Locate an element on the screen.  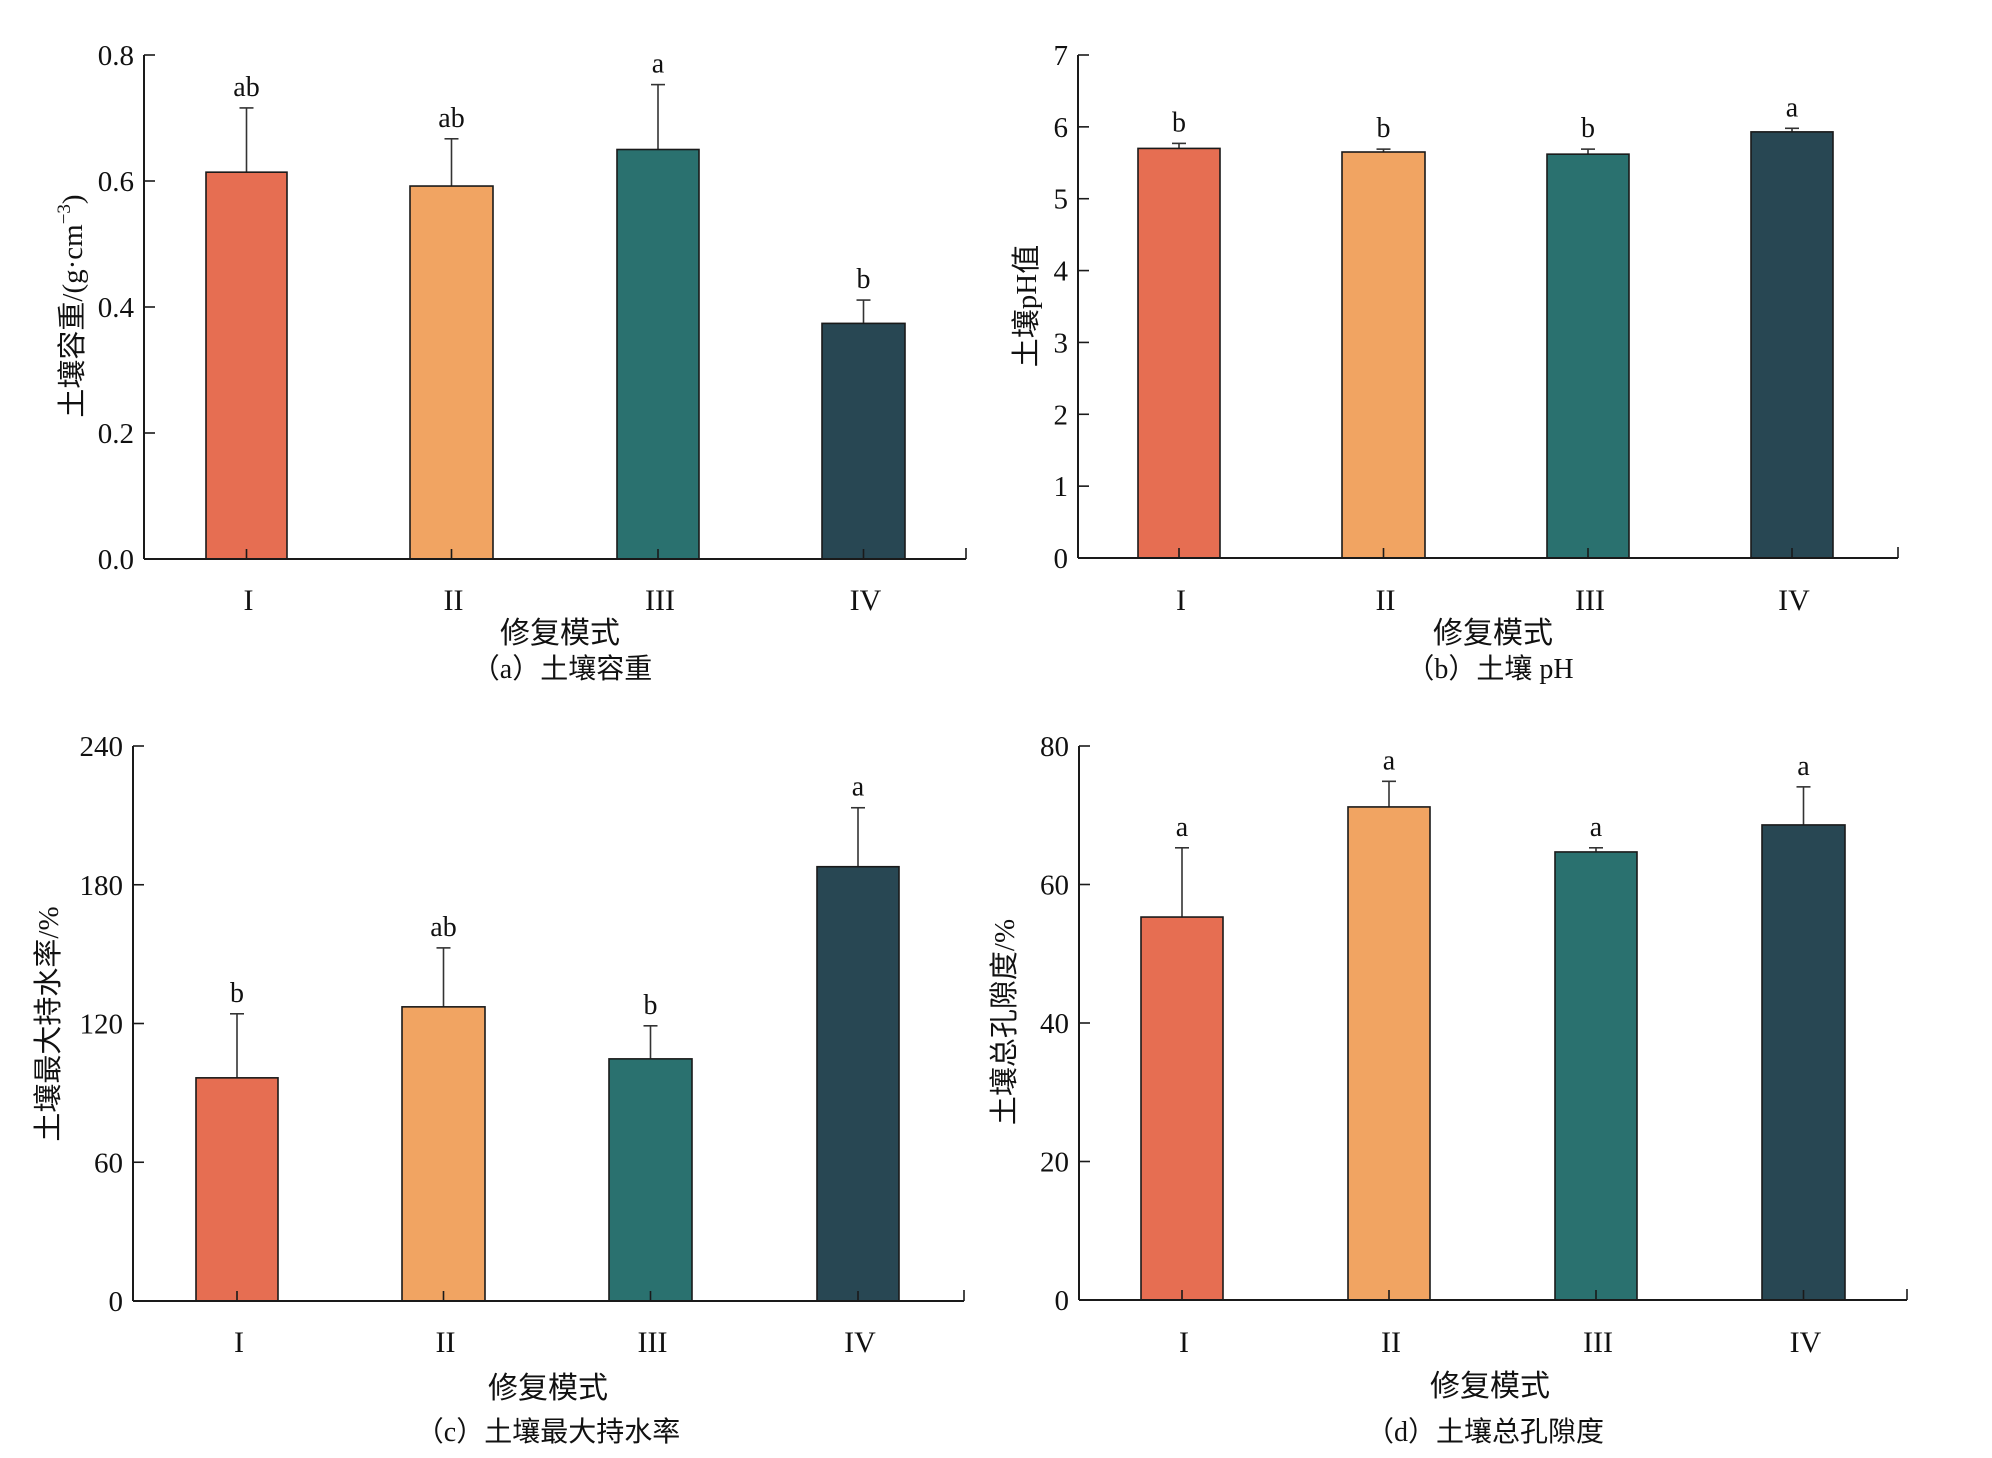
y-tick-label: 0.6 is located at coordinates (116, 182).